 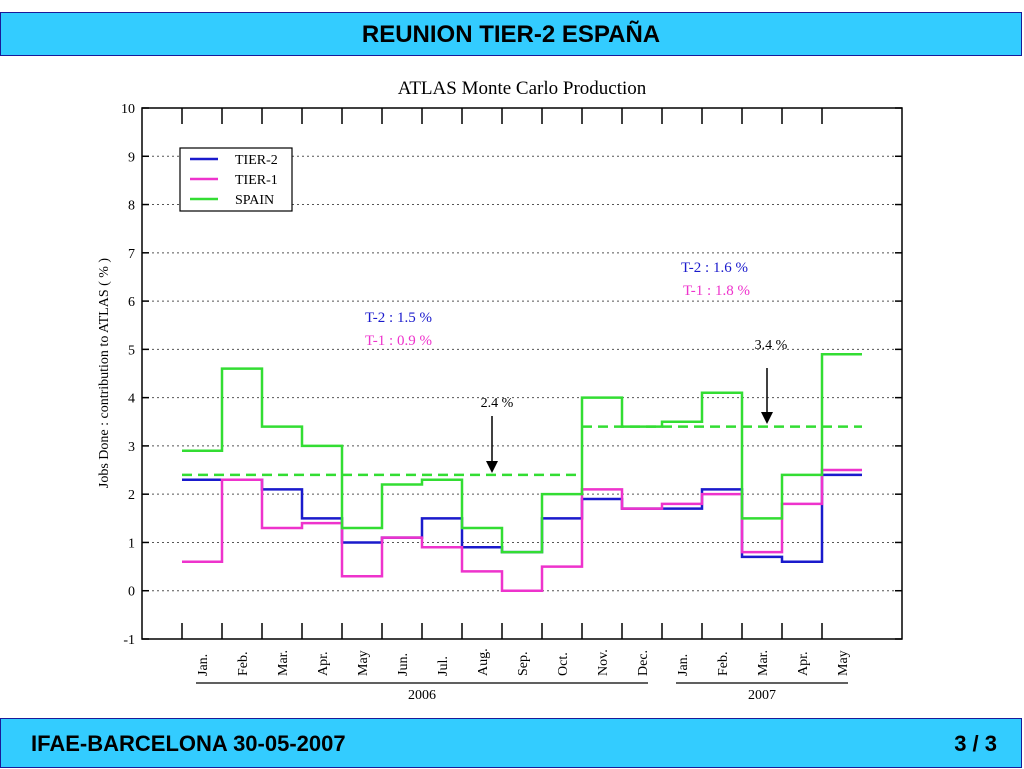 I want to click on slide-title: REUNION TIER-2 ESPAÑA, so click(x=511, y=34).